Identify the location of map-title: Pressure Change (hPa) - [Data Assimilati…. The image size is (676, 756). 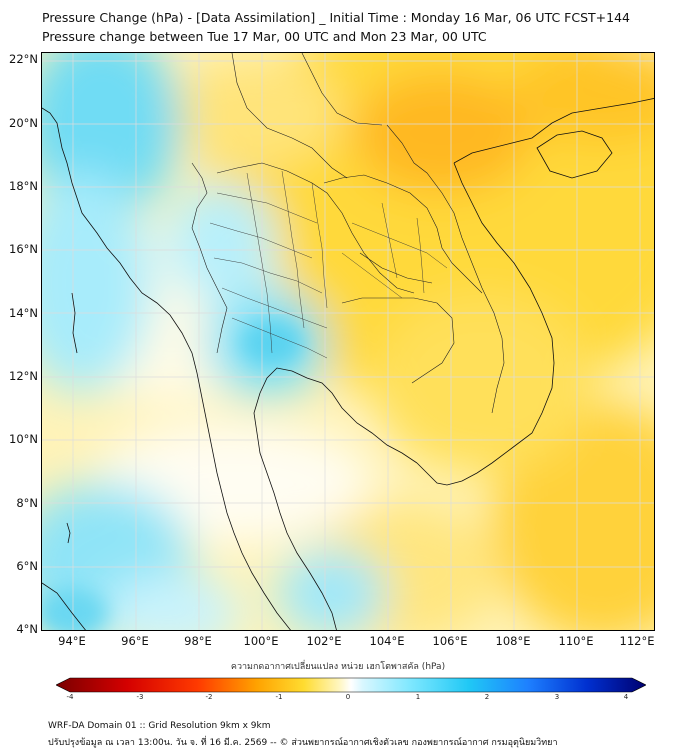
(336, 17).